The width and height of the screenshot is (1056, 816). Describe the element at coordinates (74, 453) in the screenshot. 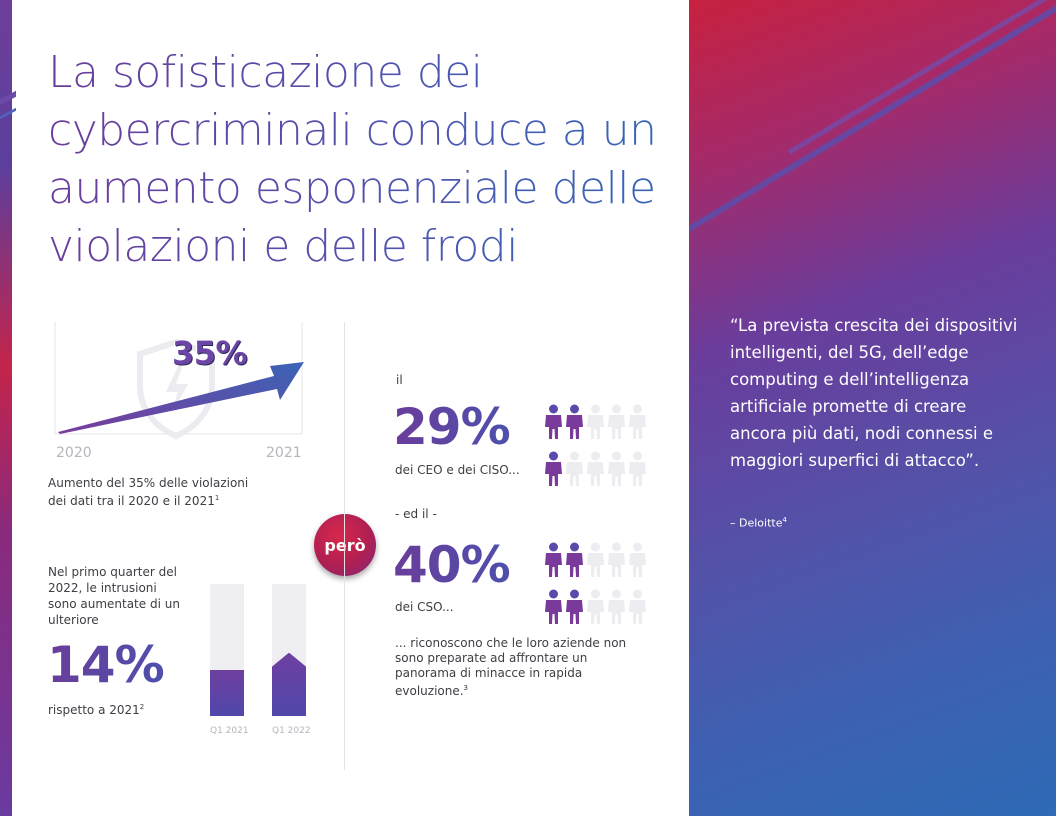

I see `year-start: 2020` at that location.